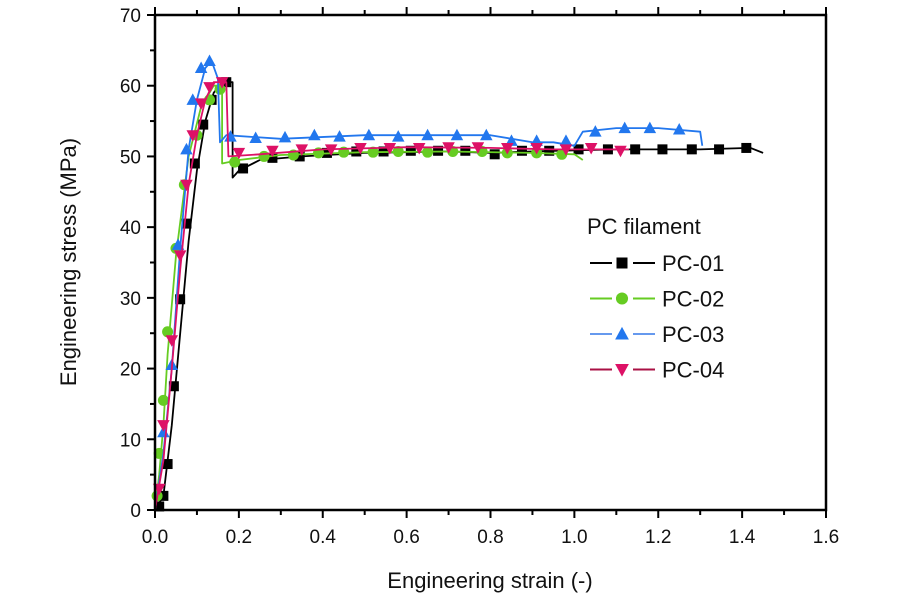 This screenshot has height=600, width=900. What do you see at coordinates (742, 537) in the screenshot?
I see `x-tick-label: 1.4` at bounding box center [742, 537].